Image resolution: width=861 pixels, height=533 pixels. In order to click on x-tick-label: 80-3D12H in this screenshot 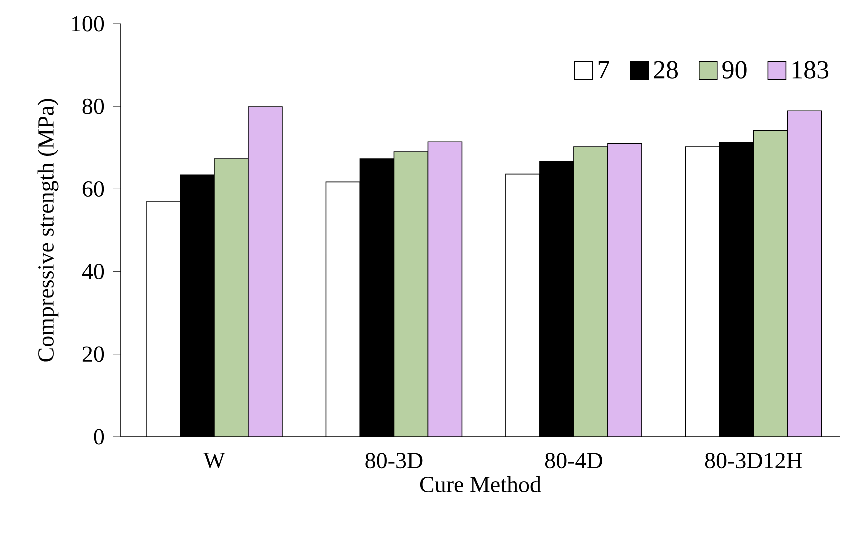, I will do `click(753, 461)`.